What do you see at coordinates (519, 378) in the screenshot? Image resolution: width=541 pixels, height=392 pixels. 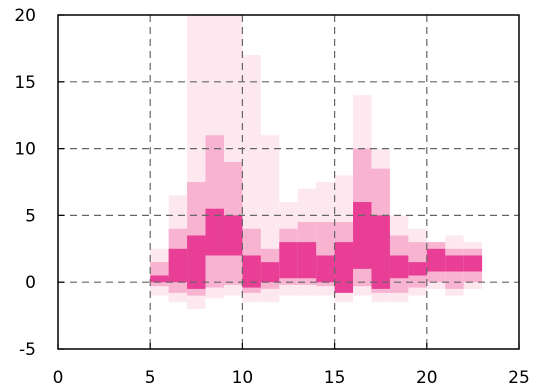 I see `x-tick-label: 25` at bounding box center [519, 378].